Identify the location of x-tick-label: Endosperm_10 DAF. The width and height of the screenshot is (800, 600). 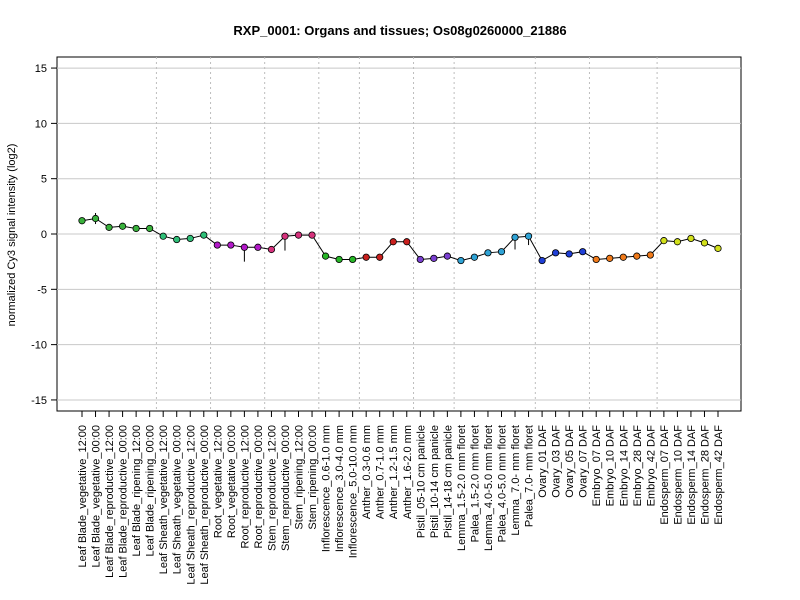
(678, 475).